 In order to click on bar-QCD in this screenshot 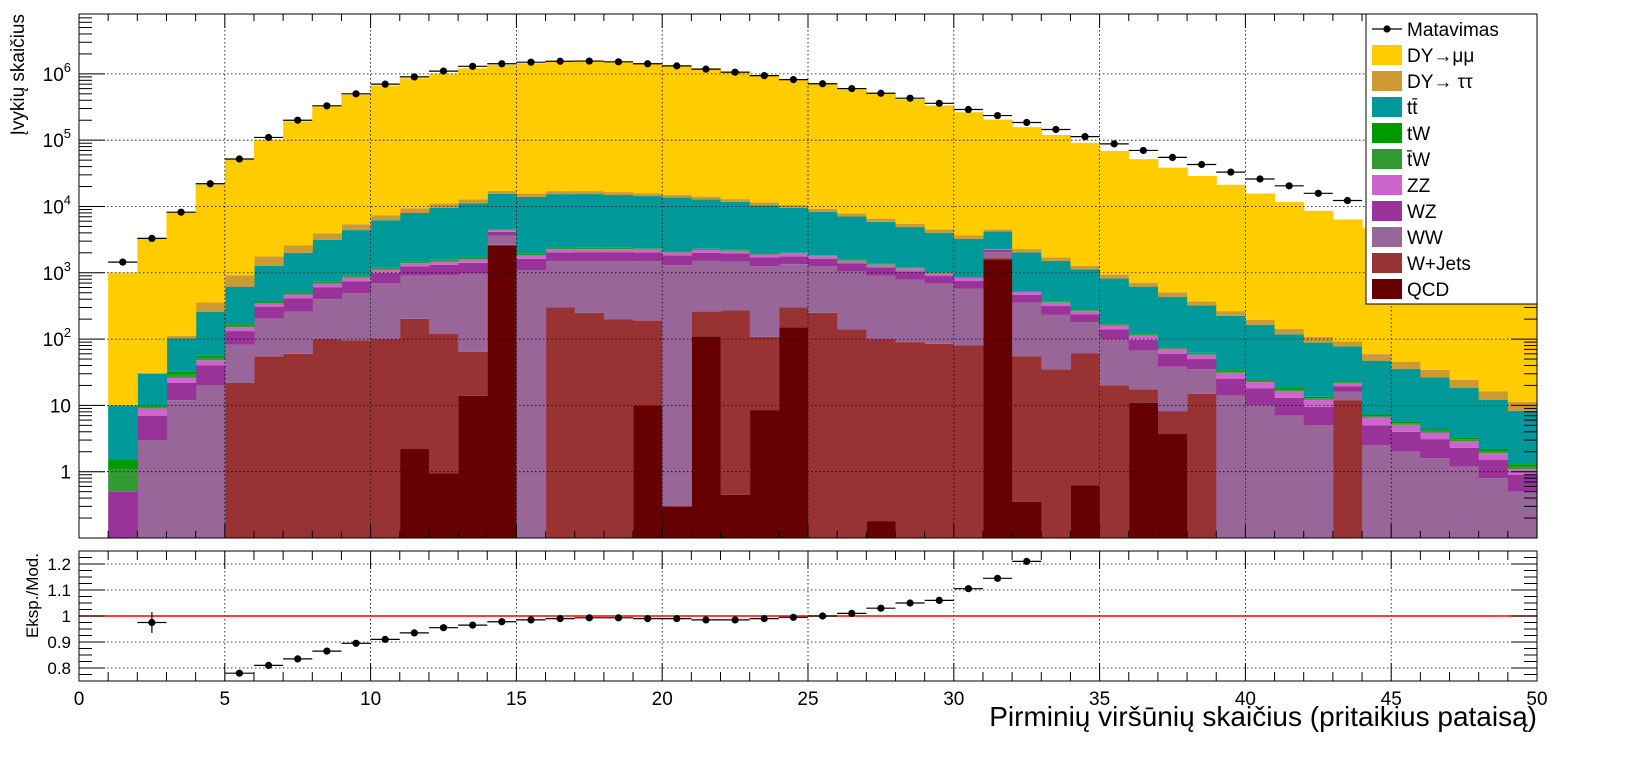, I will do `click(997, 398)`.